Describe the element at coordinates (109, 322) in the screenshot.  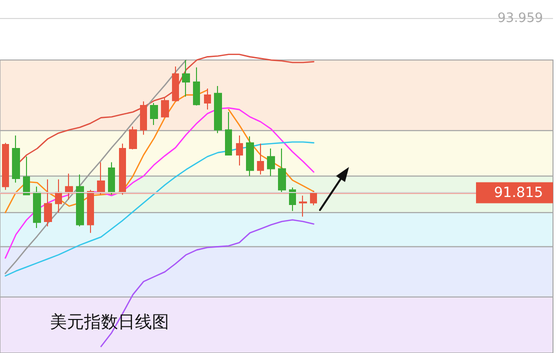
I see `text: 美元指数日线图` at that location.